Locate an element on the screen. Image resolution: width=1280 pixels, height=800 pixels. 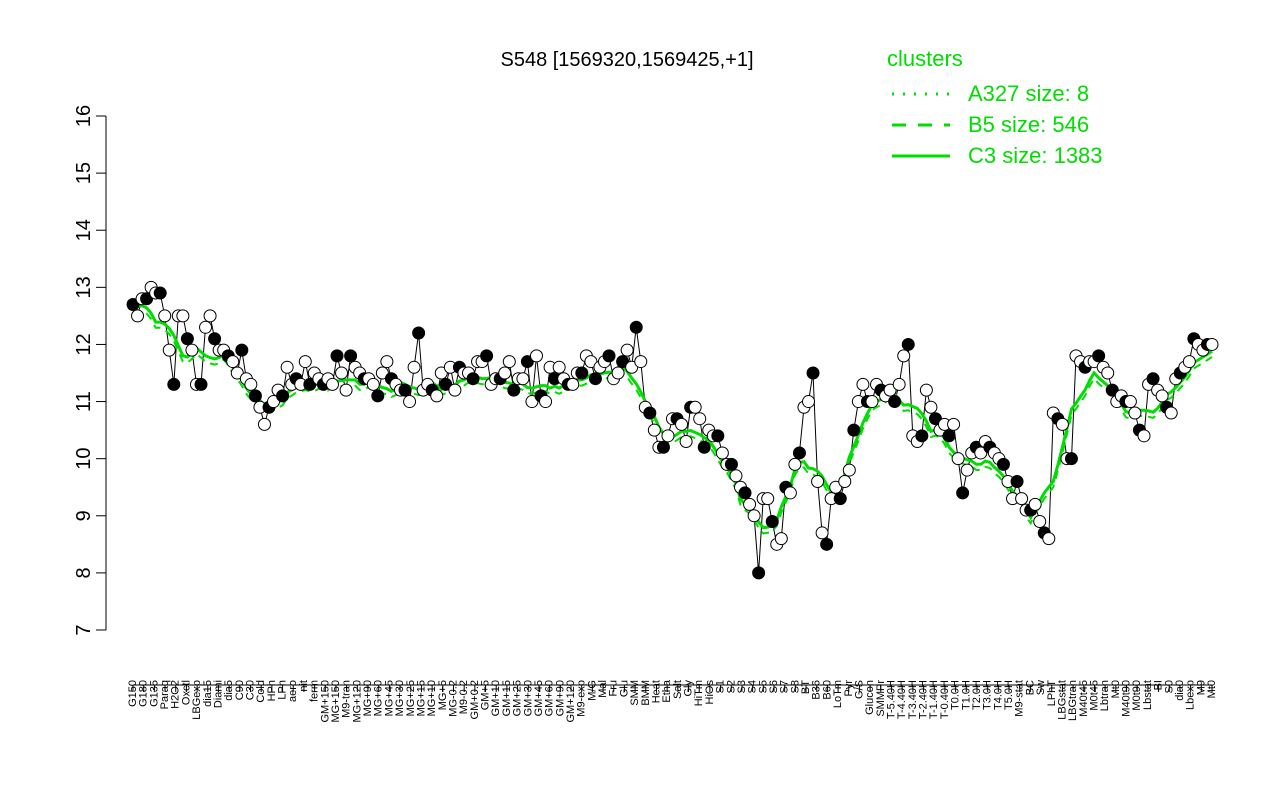
y-tick-label: 15 is located at coordinates (84, 173).